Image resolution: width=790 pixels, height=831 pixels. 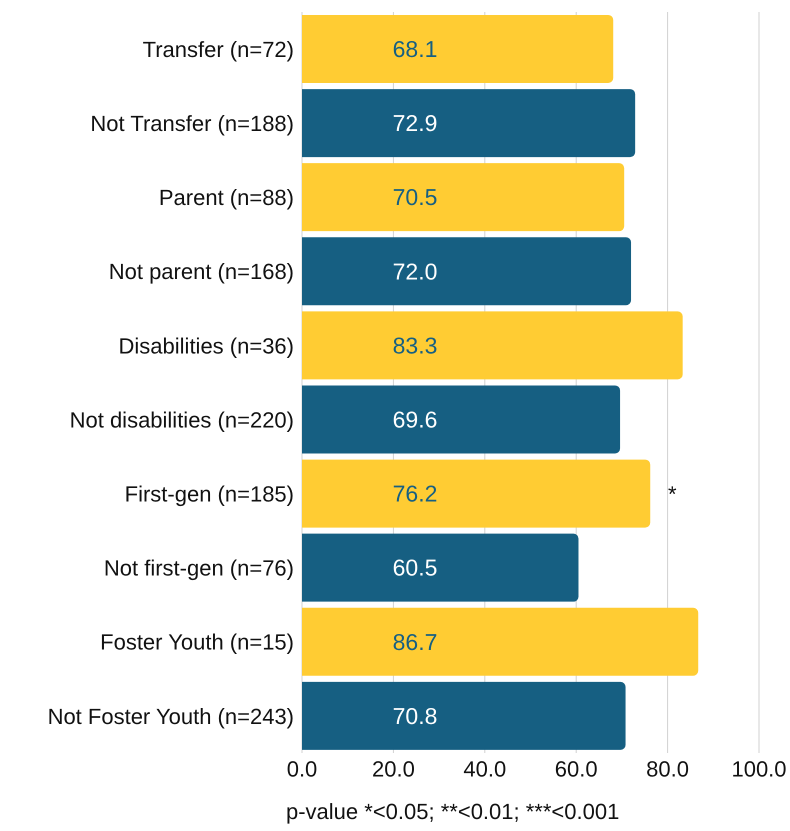 I want to click on y-tick-label: Foster Youth (n=15), so click(x=197, y=642).